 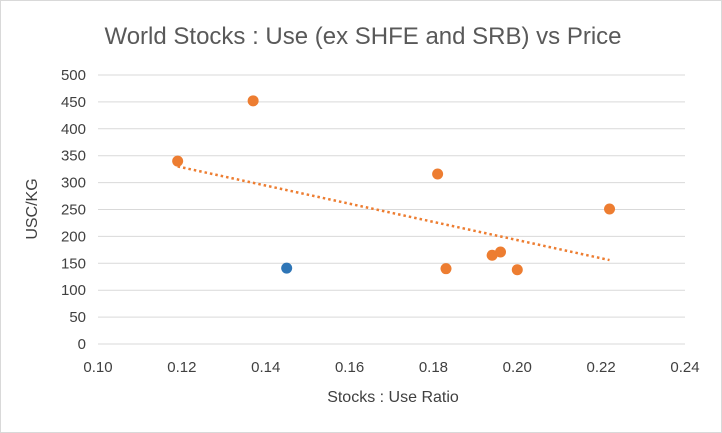 I want to click on x-tick-label: 0.20, so click(x=517, y=367).